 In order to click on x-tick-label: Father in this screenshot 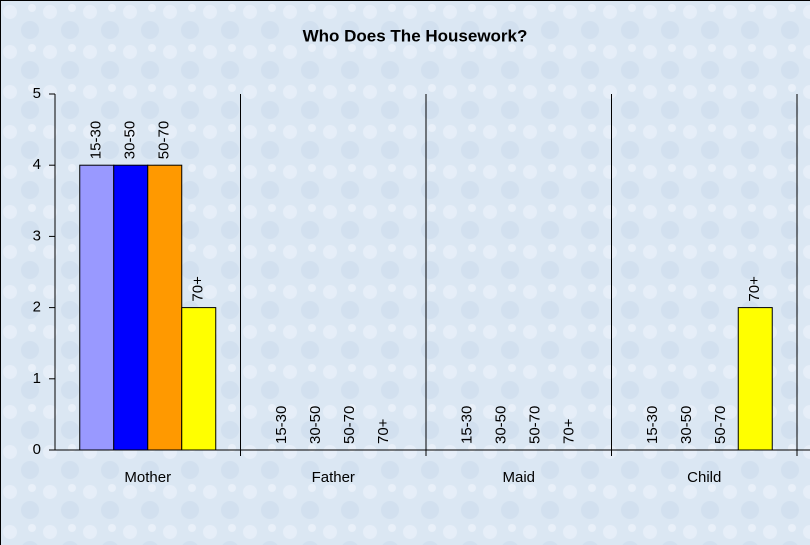, I will do `click(333, 477)`.